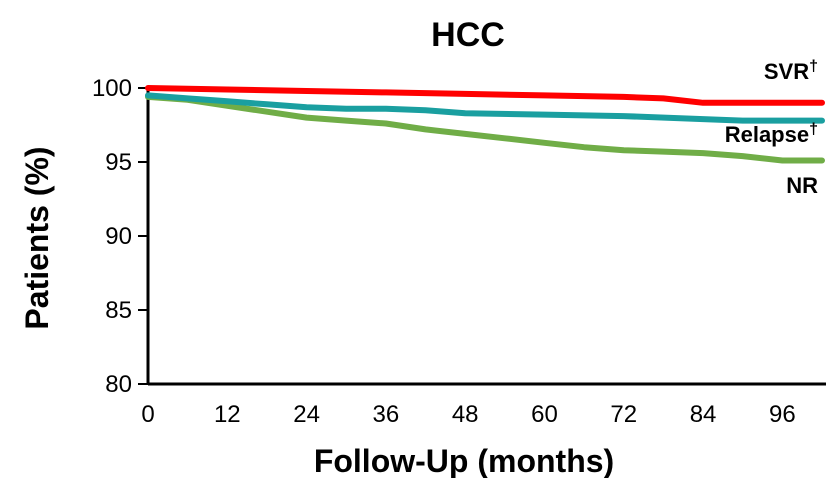  What do you see at coordinates (464, 460) in the screenshot?
I see `x-axis-label: Follow-Up (months)` at bounding box center [464, 460].